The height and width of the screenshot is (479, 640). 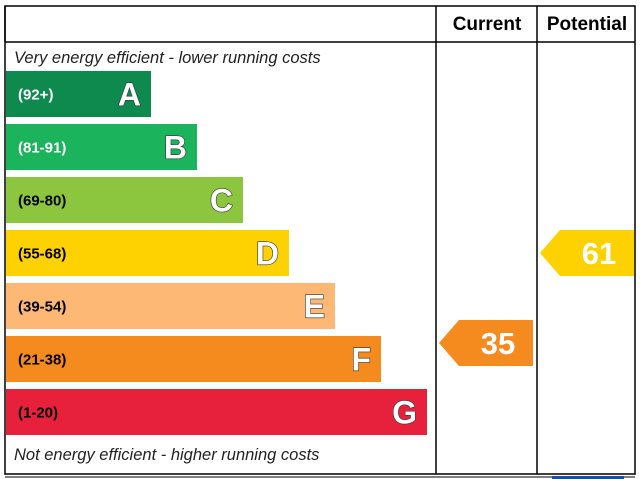 I want to click on band-d-range: (55-68), so click(x=42, y=254).